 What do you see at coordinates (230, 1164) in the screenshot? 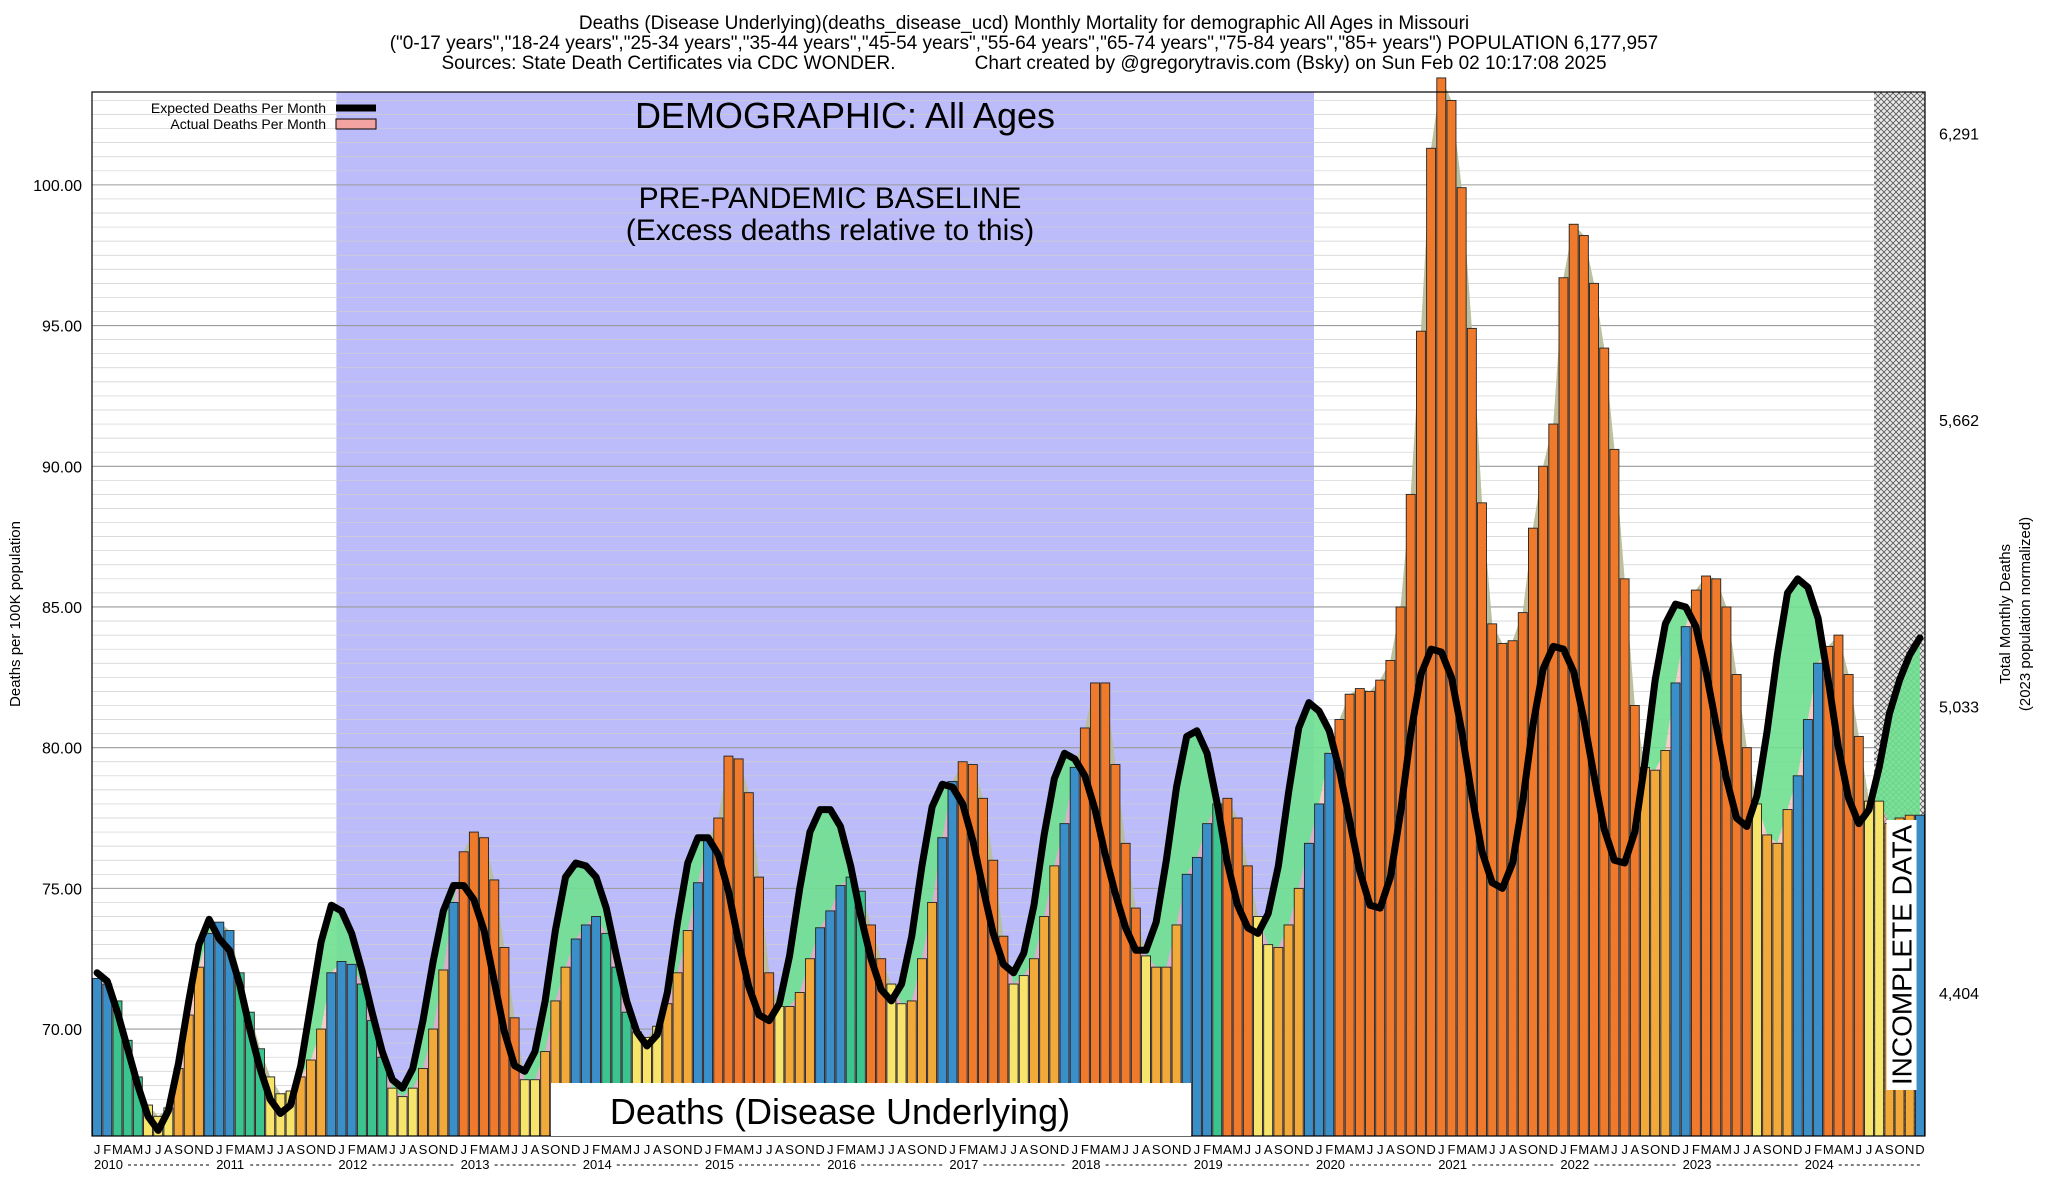
I see `x-tick-year: 2011` at bounding box center [230, 1164].